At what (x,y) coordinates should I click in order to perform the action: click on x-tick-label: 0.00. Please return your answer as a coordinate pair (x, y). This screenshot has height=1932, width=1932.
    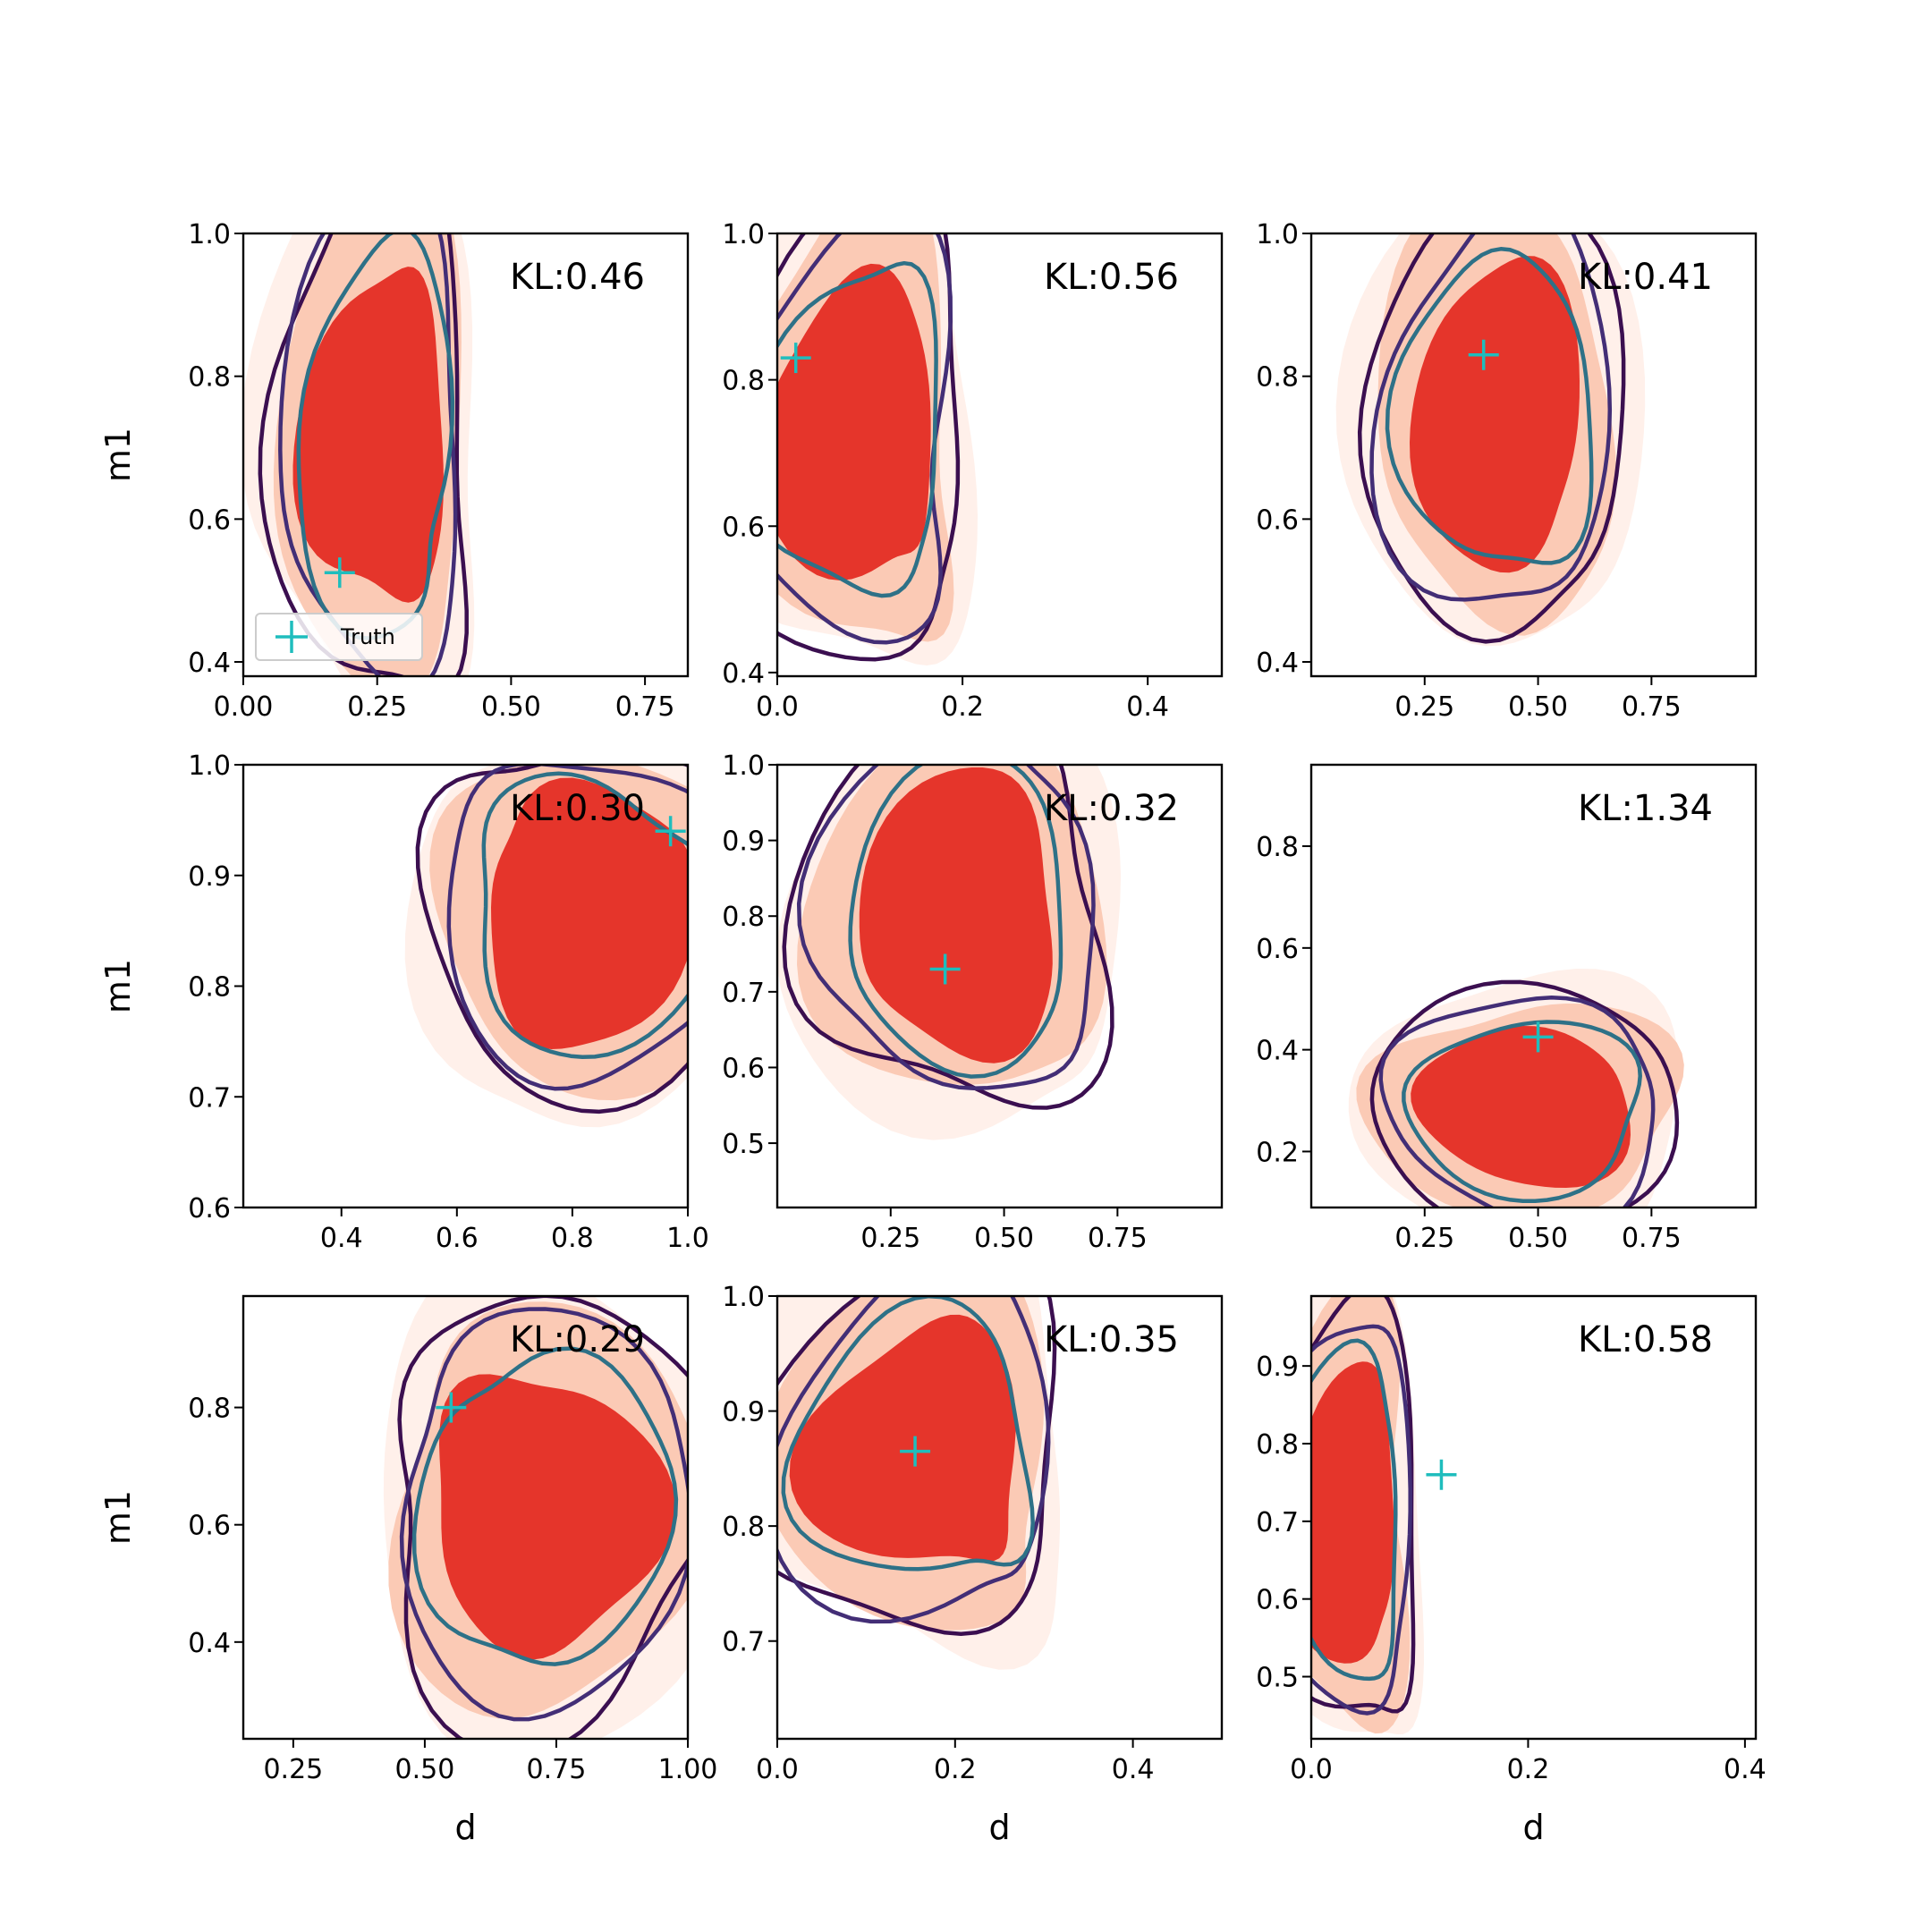
    Looking at the image, I should click on (244, 707).